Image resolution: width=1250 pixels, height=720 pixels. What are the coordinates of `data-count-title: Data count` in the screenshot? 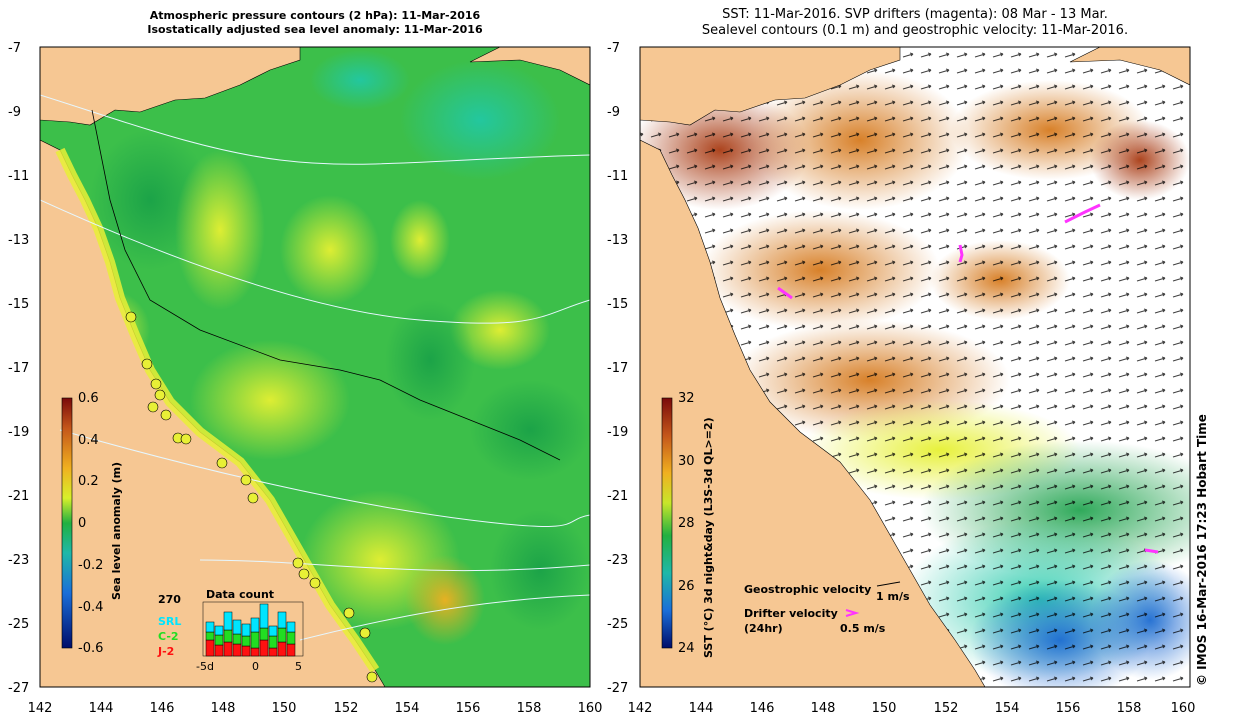 It's located at (240, 594).